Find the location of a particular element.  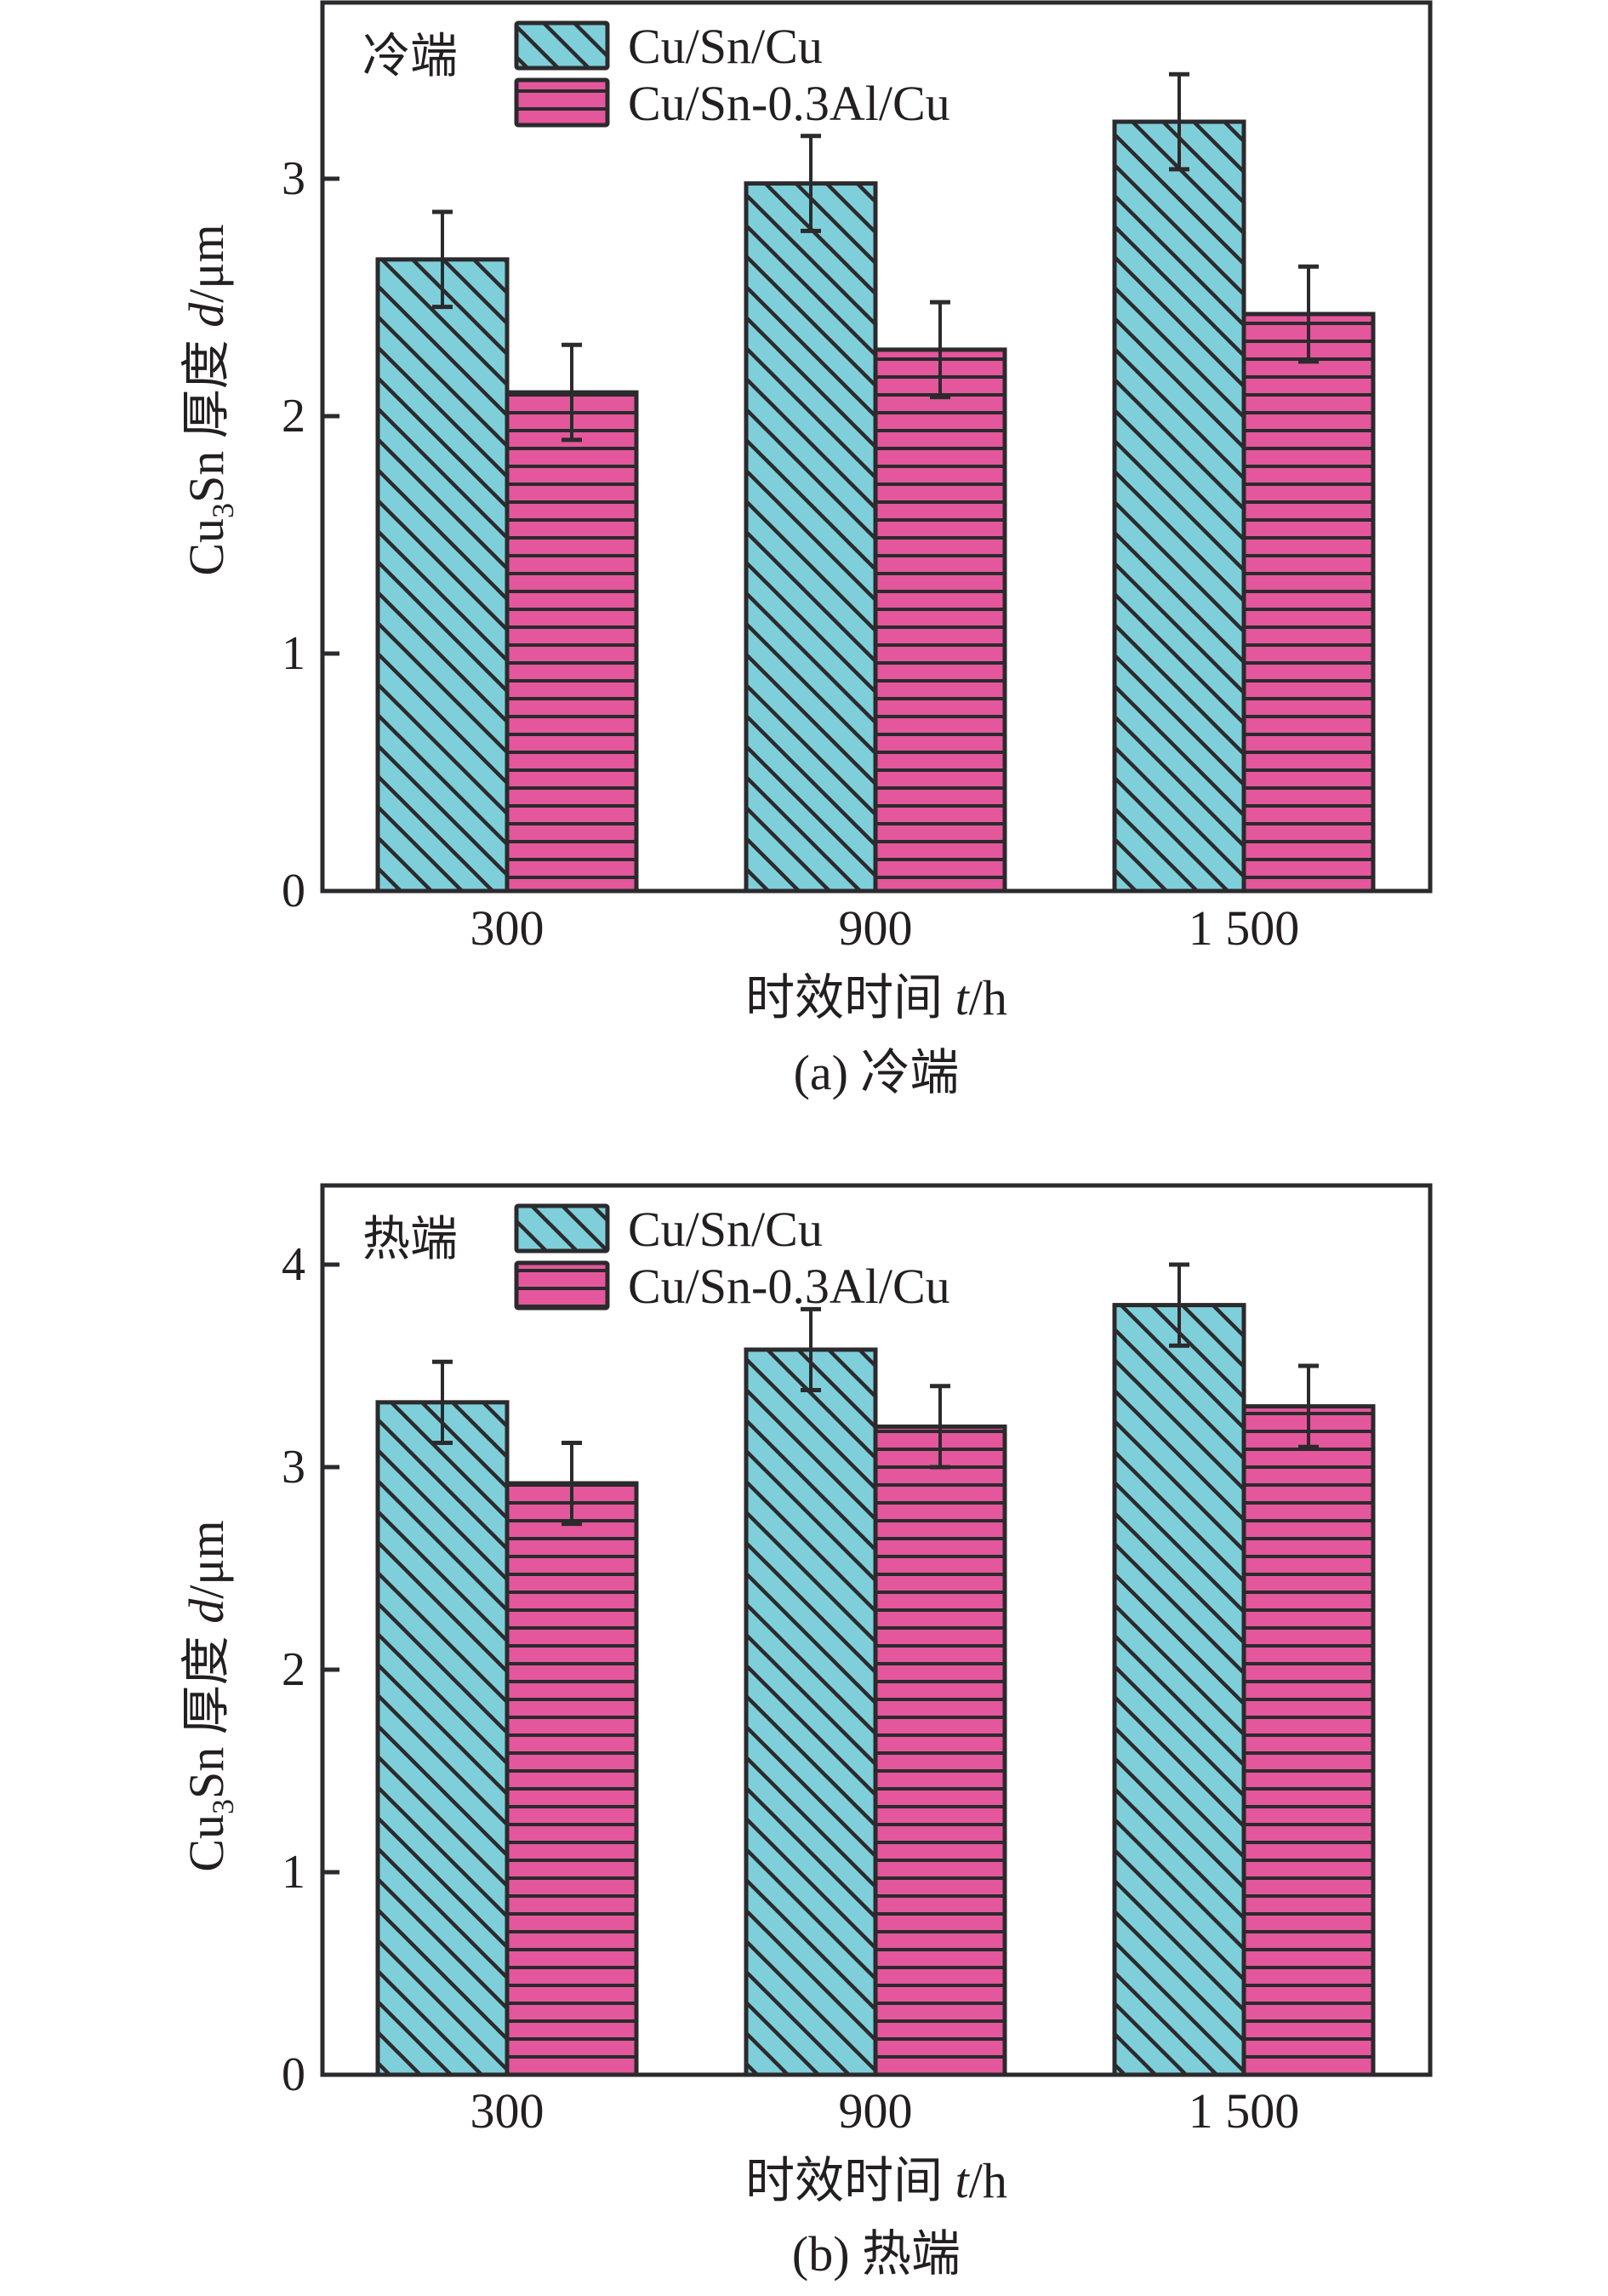

y-tick-label: 4 is located at coordinates (293, 1265).